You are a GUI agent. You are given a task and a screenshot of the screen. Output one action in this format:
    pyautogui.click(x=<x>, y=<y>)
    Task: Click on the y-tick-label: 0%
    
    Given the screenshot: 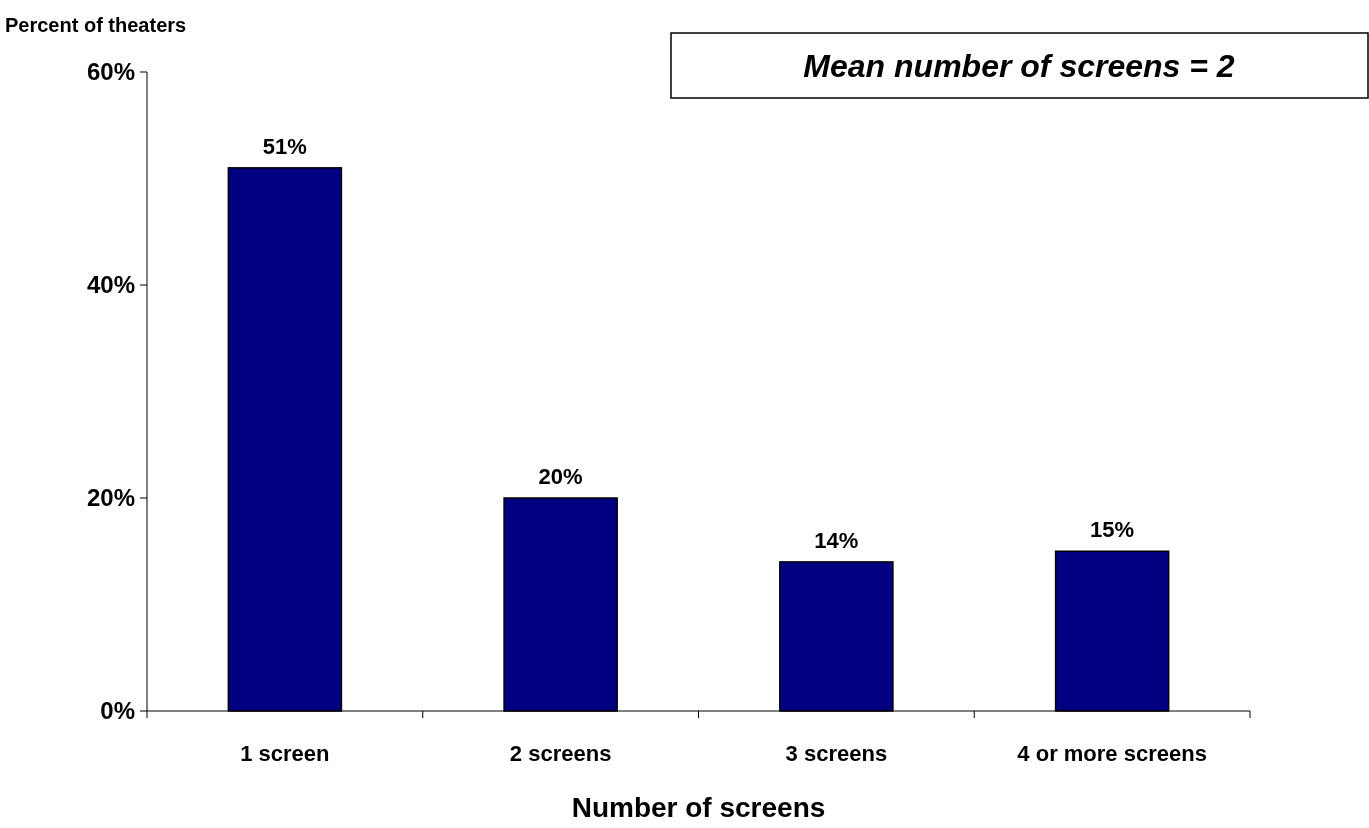 What is the action you would take?
    pyautogui.click(x=117, y=711)
    